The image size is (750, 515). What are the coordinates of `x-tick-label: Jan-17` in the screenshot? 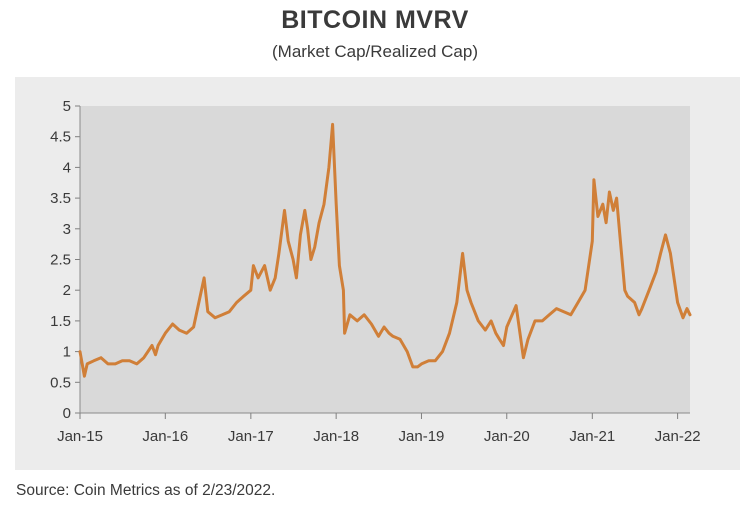 It's located at (251, 436).